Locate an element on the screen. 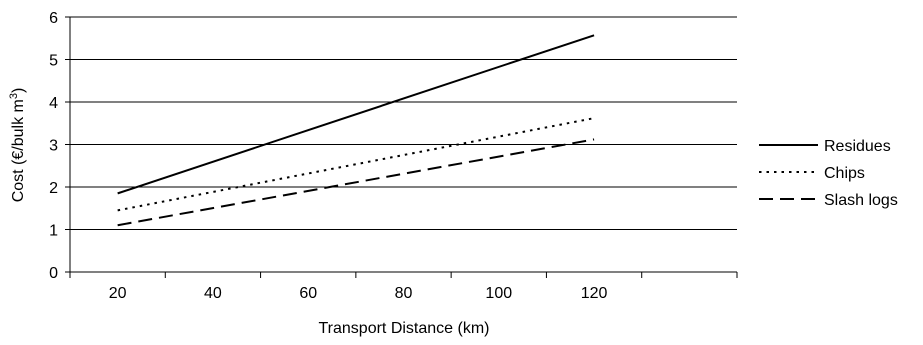  legend-label-slash-logs: Slash logs is located at coordinates (861, 200).